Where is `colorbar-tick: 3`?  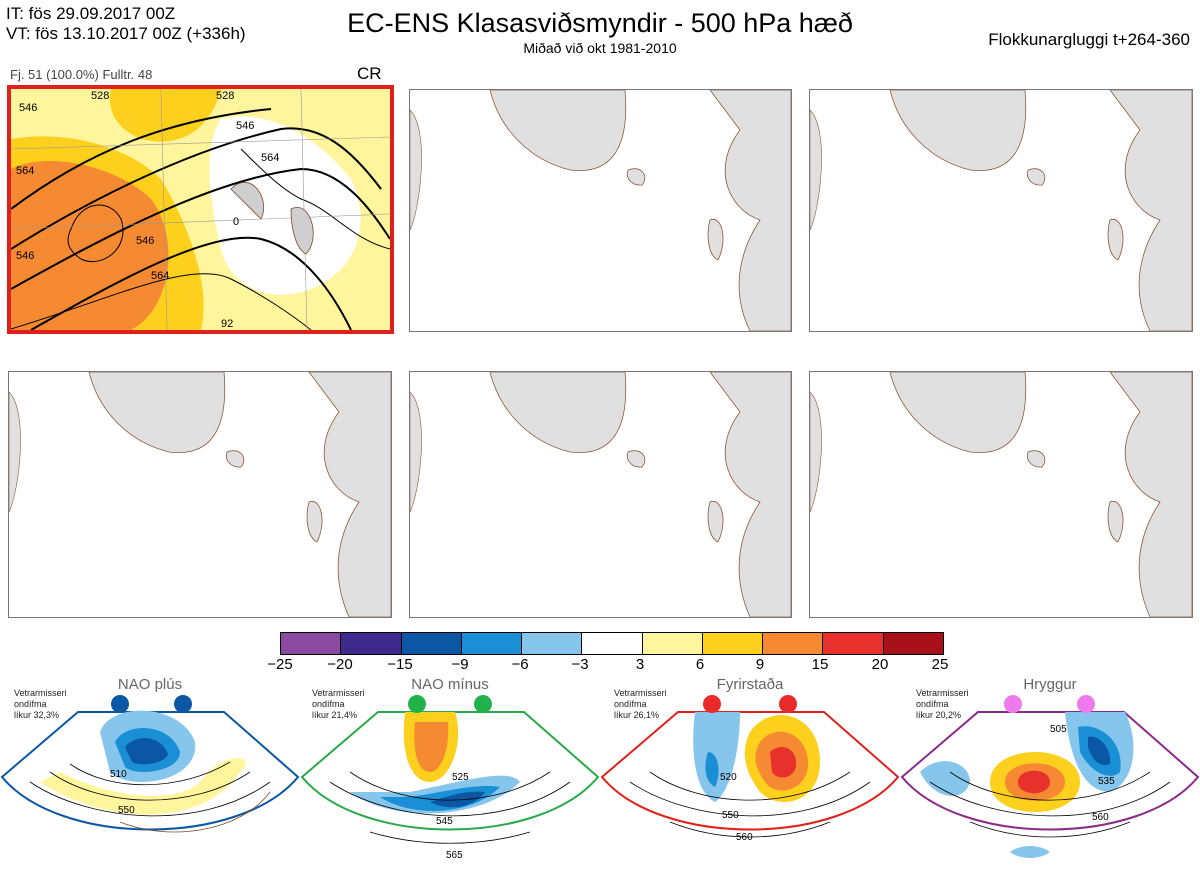
colorbar-tick: 3 is located at coordinates (640, 664).